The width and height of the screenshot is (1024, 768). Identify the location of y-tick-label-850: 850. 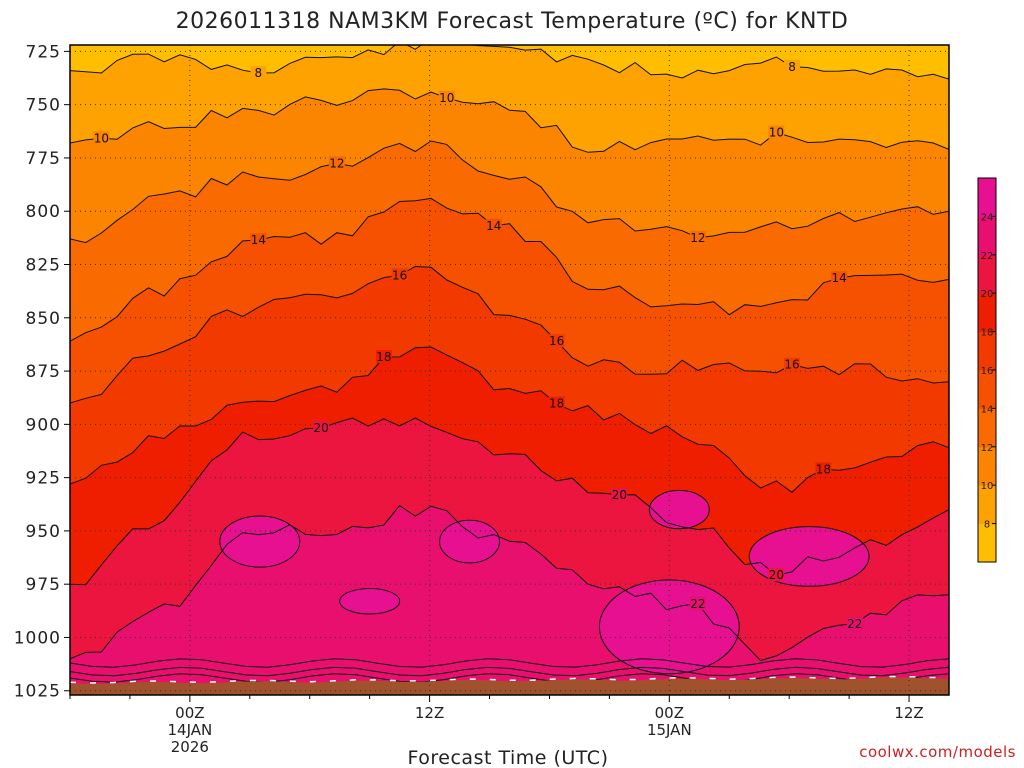
(43, 319).